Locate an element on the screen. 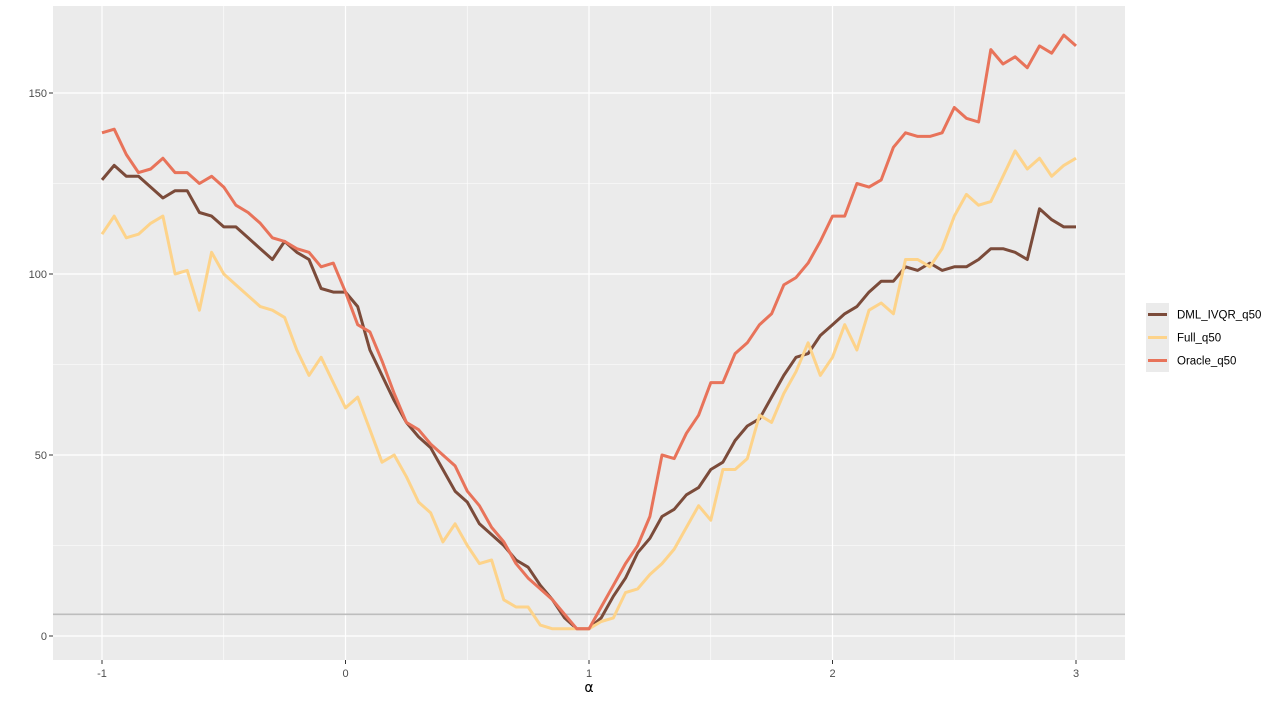 The height and width of the screenshot is (701, 1280). x-tick-label: 3 is located at coordinates (1076, 674).